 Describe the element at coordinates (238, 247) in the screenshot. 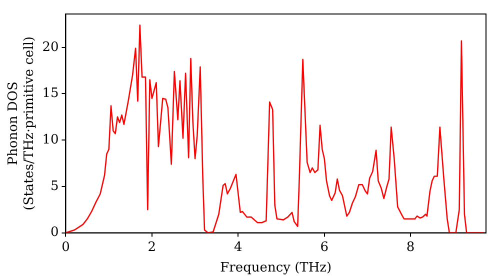

I see `x-tick-label: 4` at that location.